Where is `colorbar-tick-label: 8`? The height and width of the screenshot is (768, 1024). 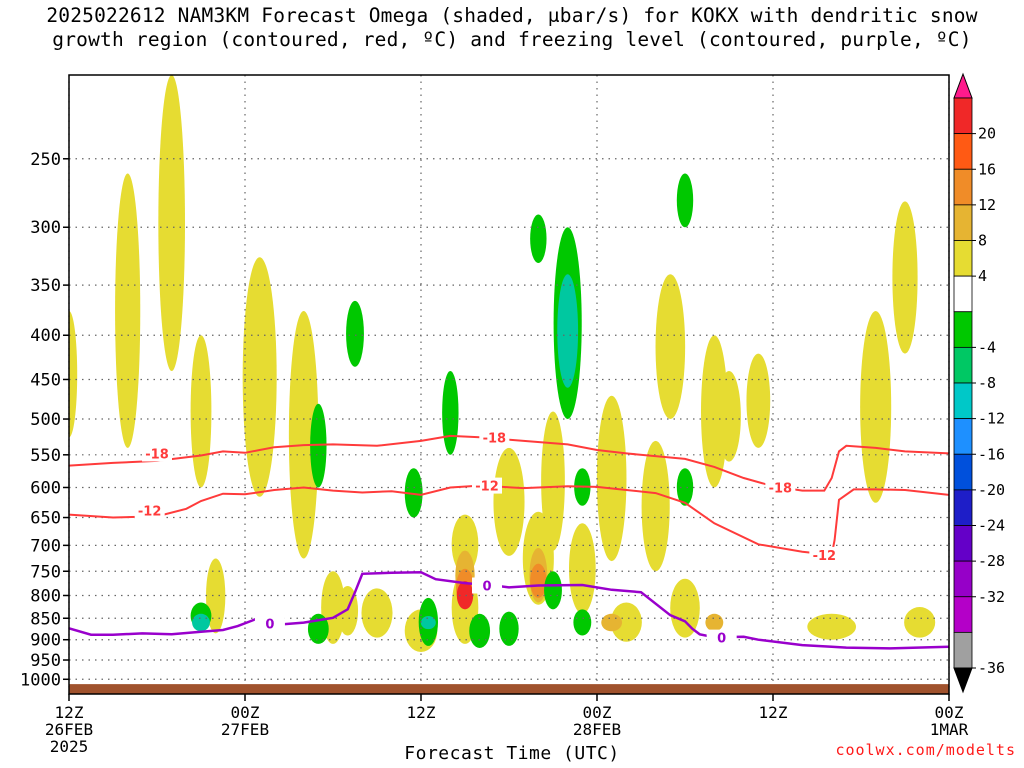
colorbar-tick-label: 8 is located at coordinates (982, 241).